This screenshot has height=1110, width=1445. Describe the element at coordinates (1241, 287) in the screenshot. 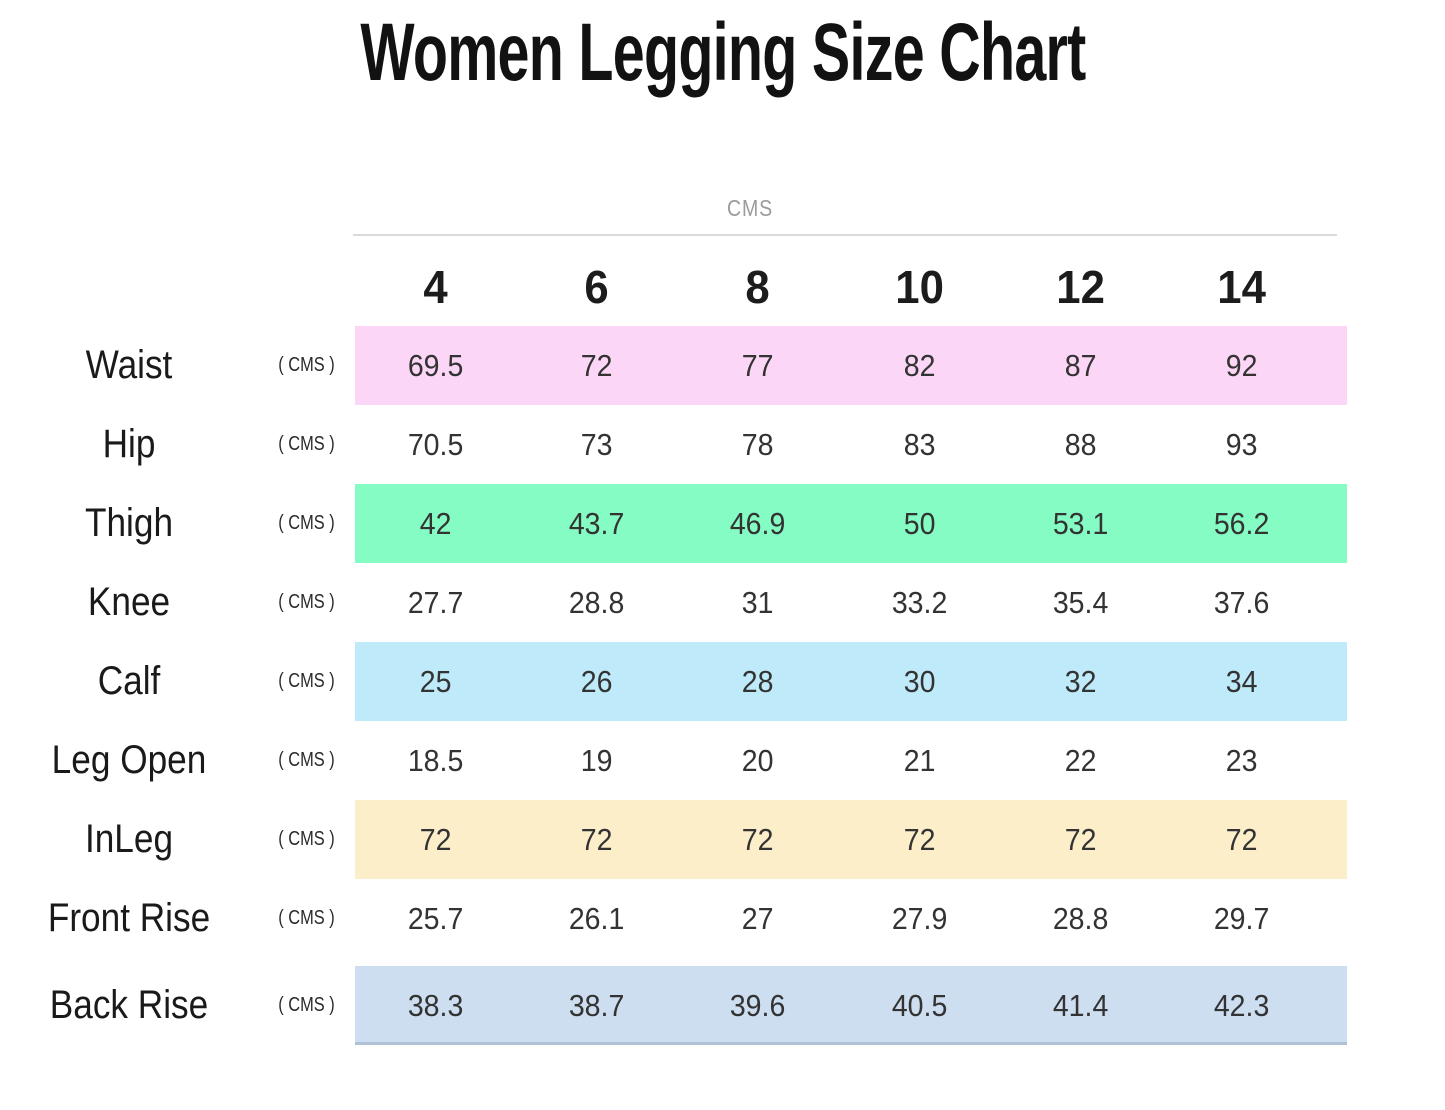

I see `size-column-header: 14` at that location.